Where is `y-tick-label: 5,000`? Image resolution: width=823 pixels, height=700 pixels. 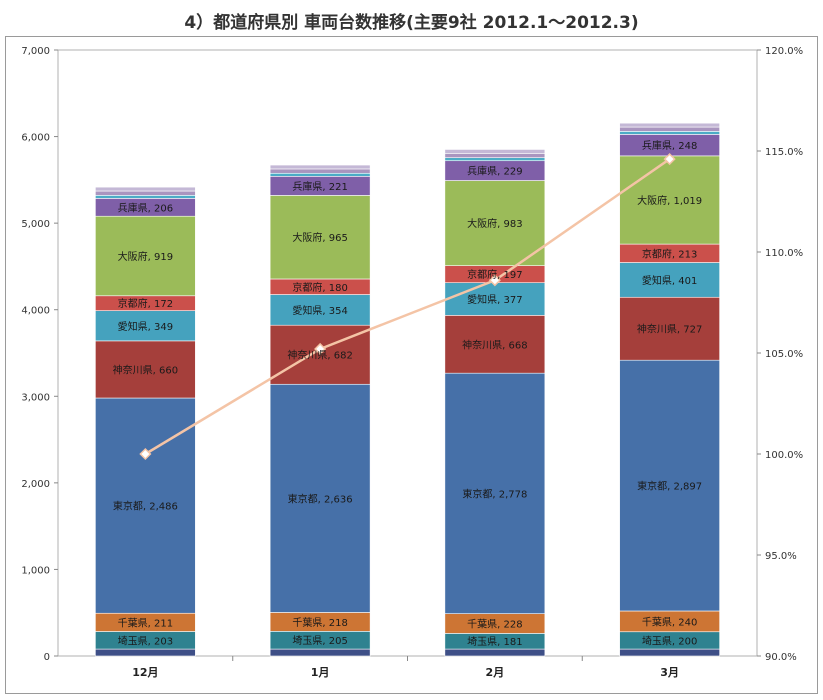
y-tick-label: 5,000 is located at coordinates (35, 224).